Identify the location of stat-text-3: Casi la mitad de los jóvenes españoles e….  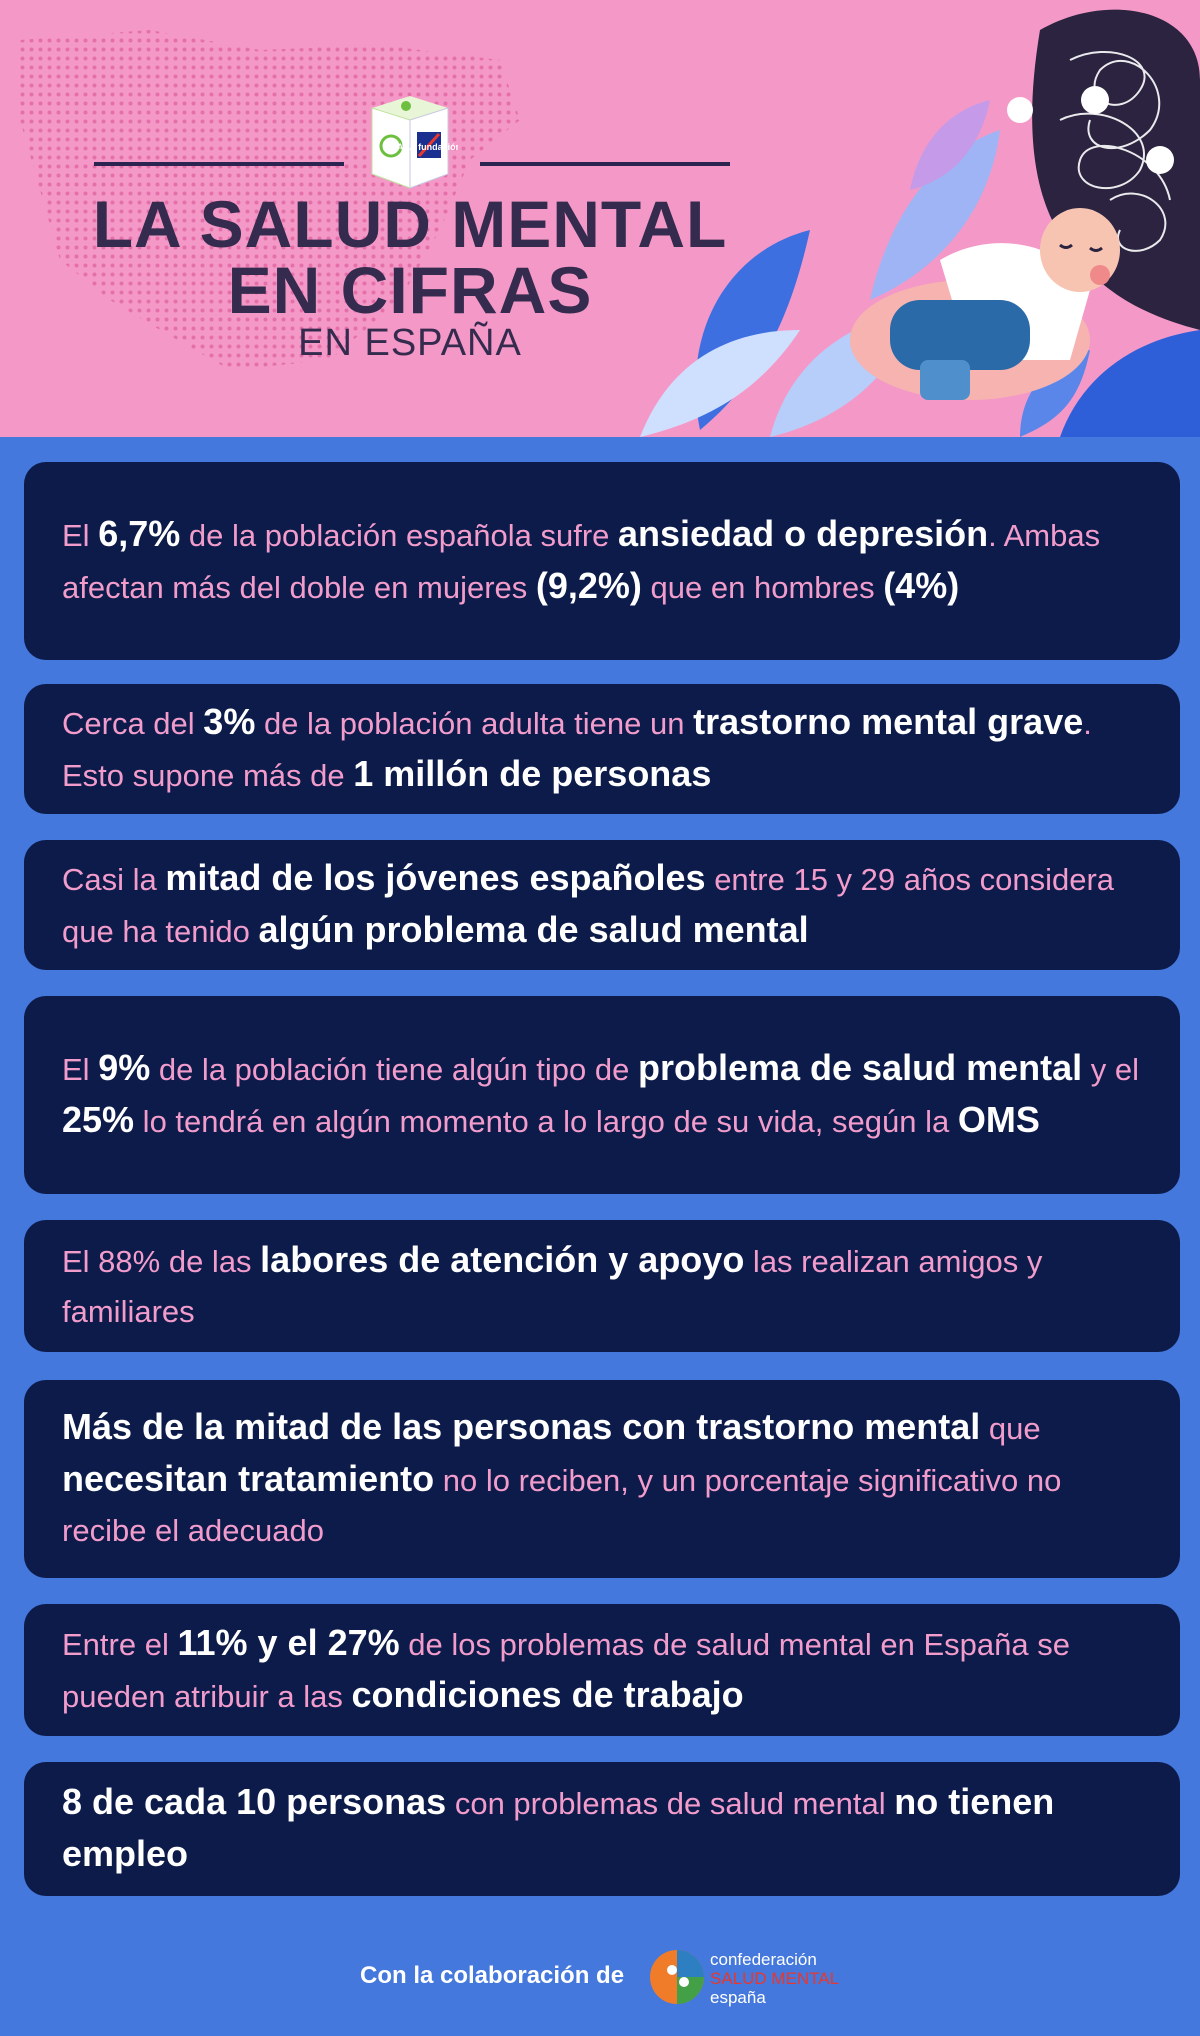
(604, 905).